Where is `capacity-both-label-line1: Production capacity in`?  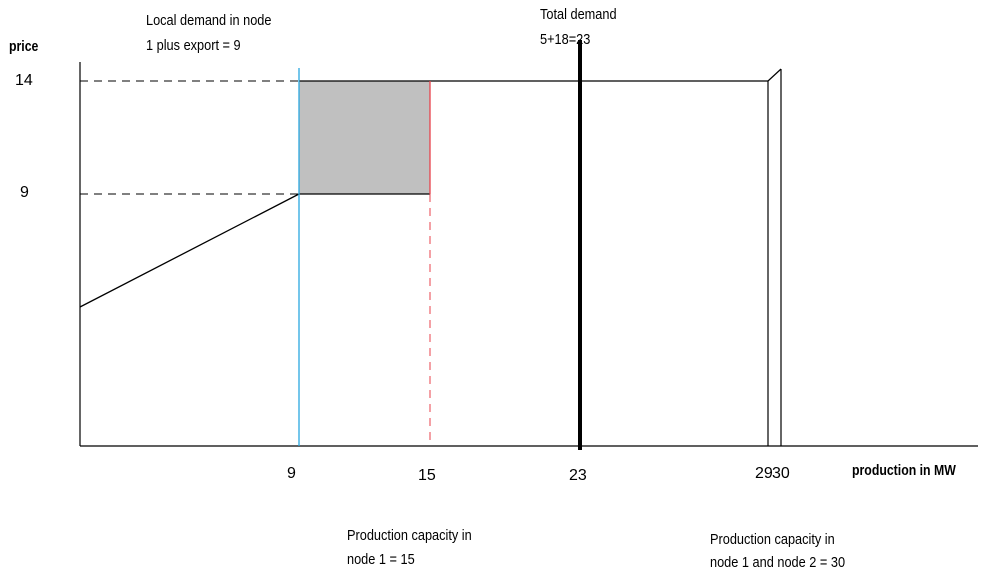
capacity-both-label-line1: Production capacity in is located at coordinates (772, 539).